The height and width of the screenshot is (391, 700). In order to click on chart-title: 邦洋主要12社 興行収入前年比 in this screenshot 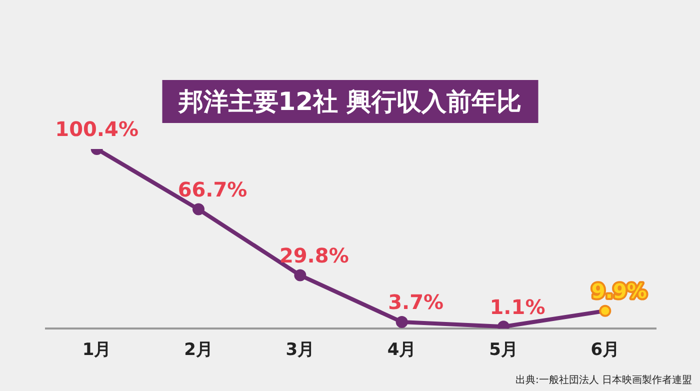, I will do `click(350, 101)`.